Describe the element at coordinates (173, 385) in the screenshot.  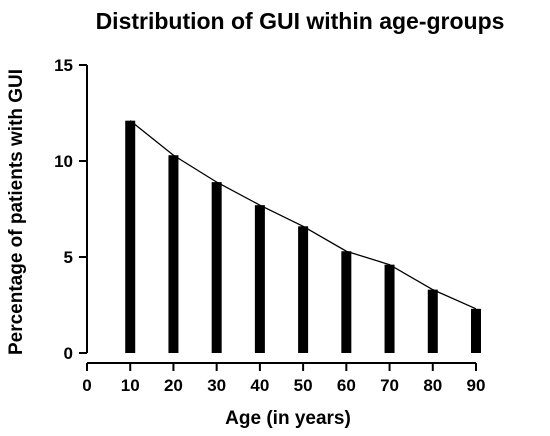
I see `x-tick-label-20: 20` at that location.